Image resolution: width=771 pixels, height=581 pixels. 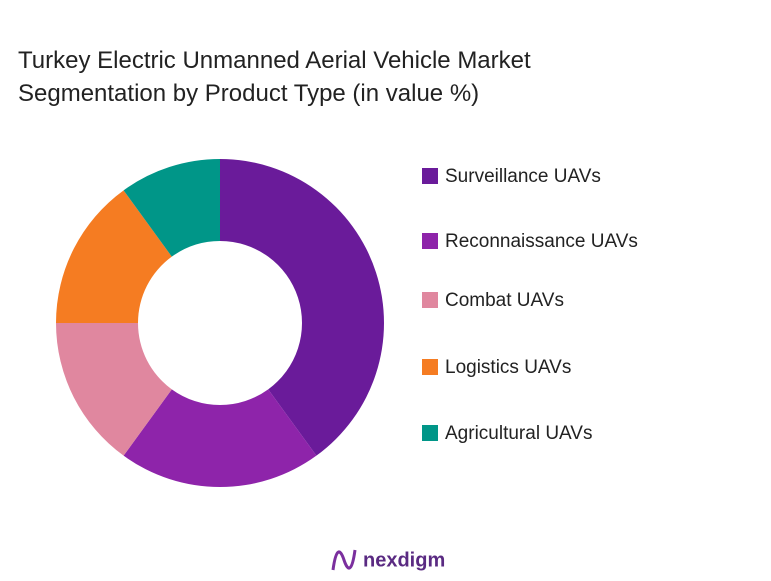 What do you see at coordinates (404, 560) in the screenshot?
I see `brand-name: nexdigm` at bounding box center [404, 560].